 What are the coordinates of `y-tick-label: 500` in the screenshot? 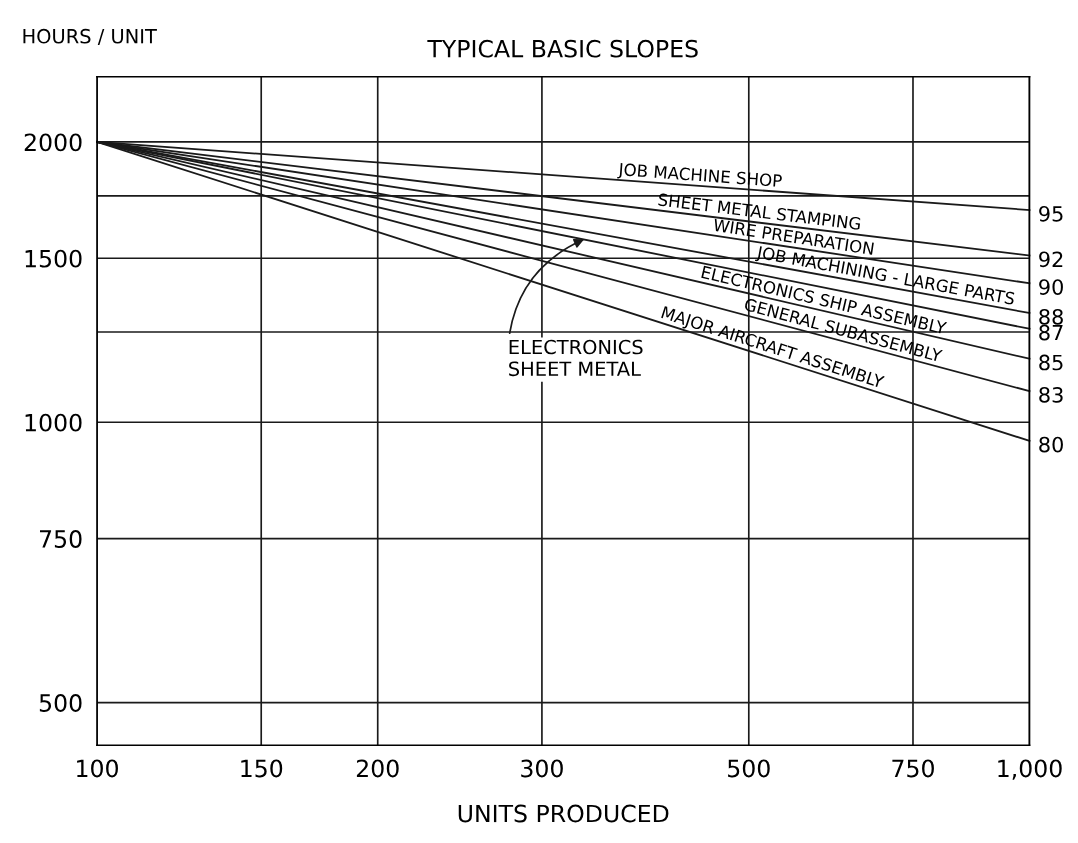 It's located at (60, 703).